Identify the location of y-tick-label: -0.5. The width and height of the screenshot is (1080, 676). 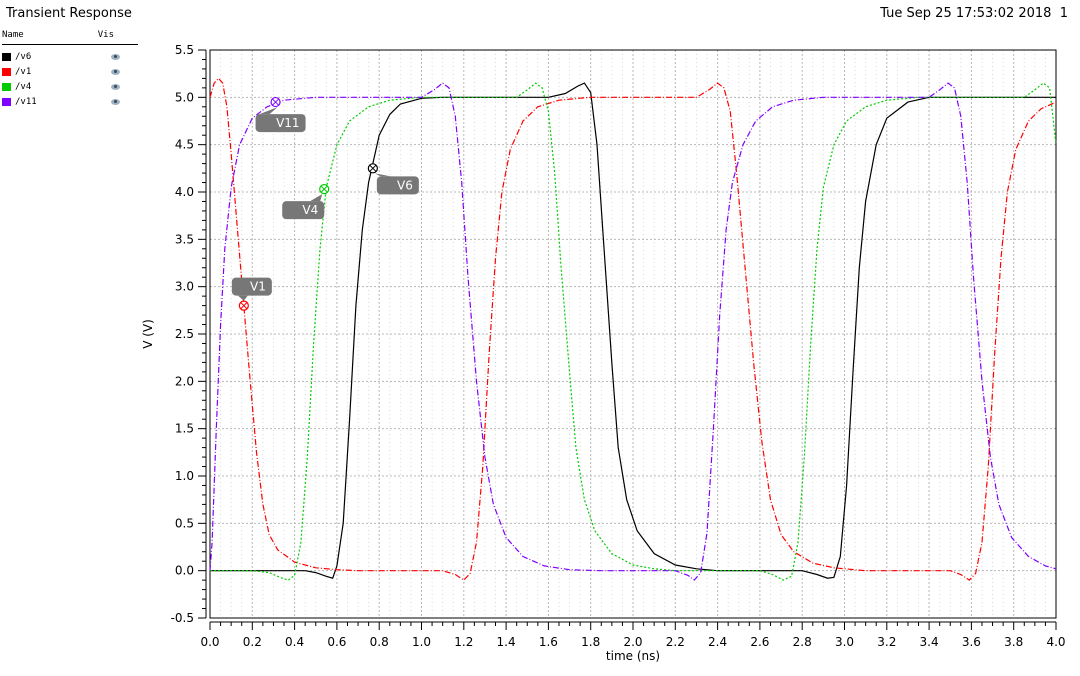
(182, 618).